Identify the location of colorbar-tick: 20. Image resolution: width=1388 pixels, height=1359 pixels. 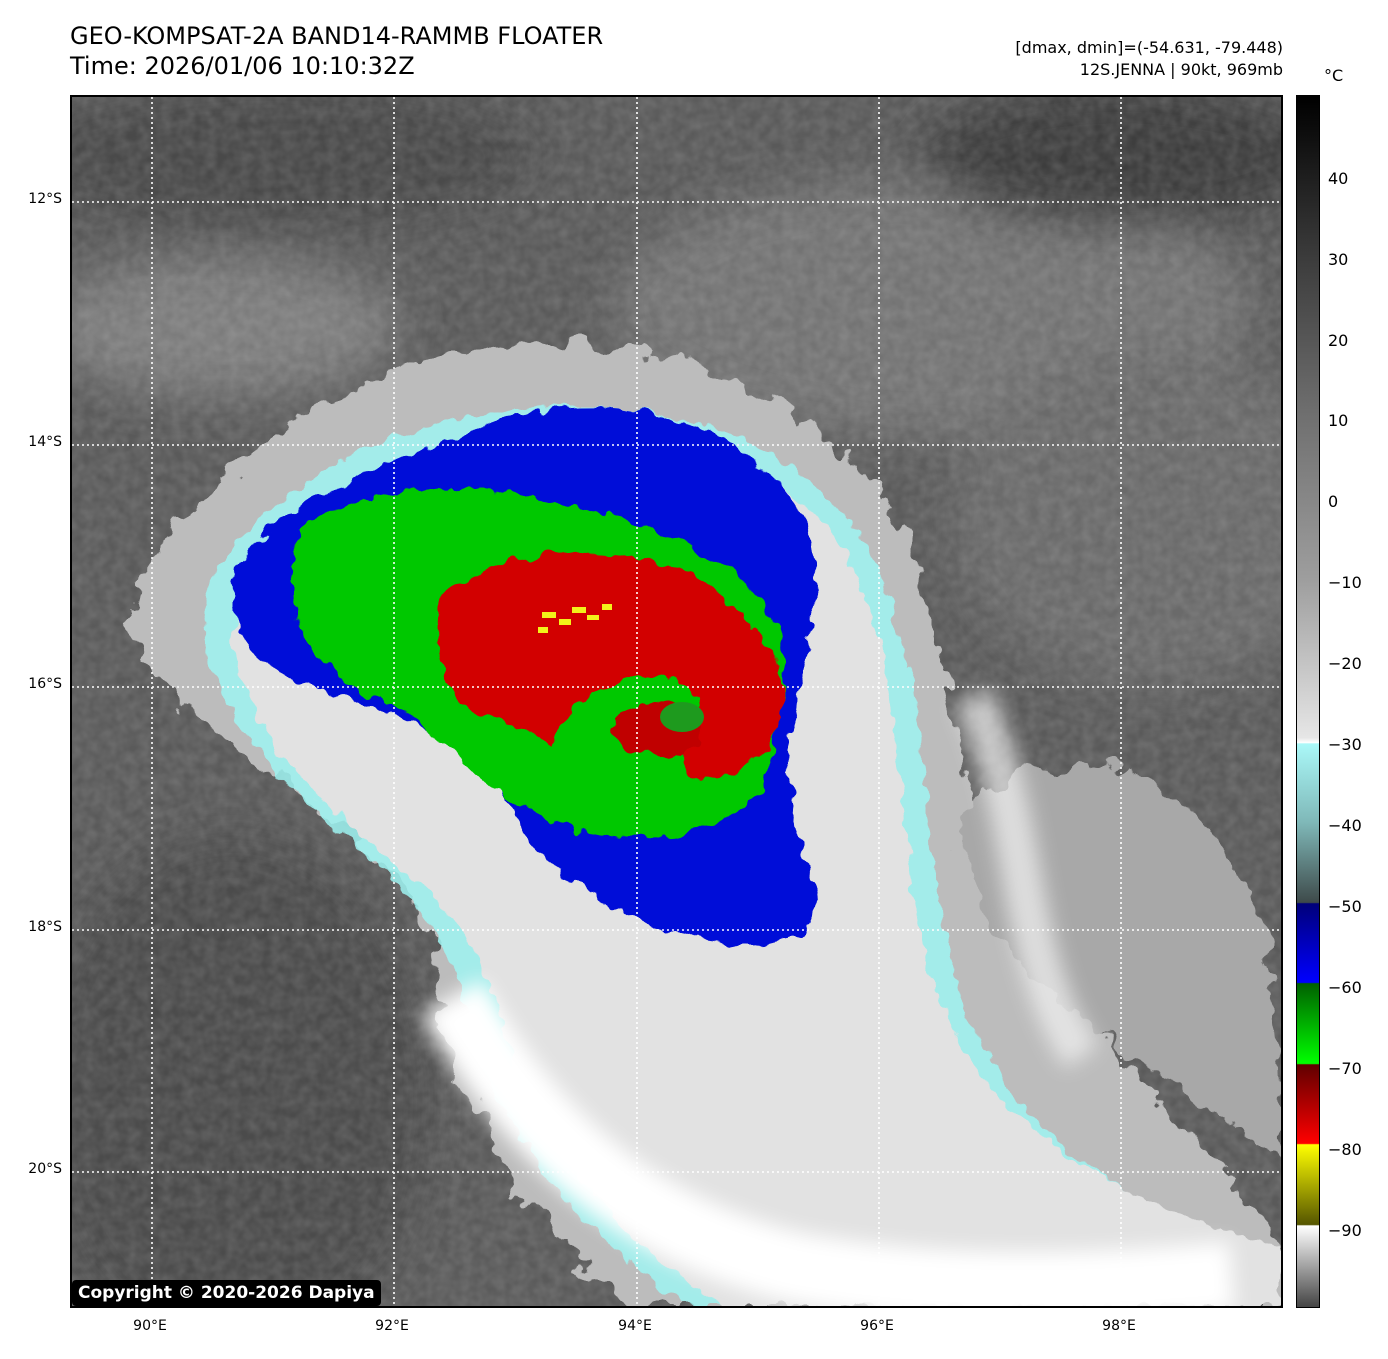
(1338, 340).